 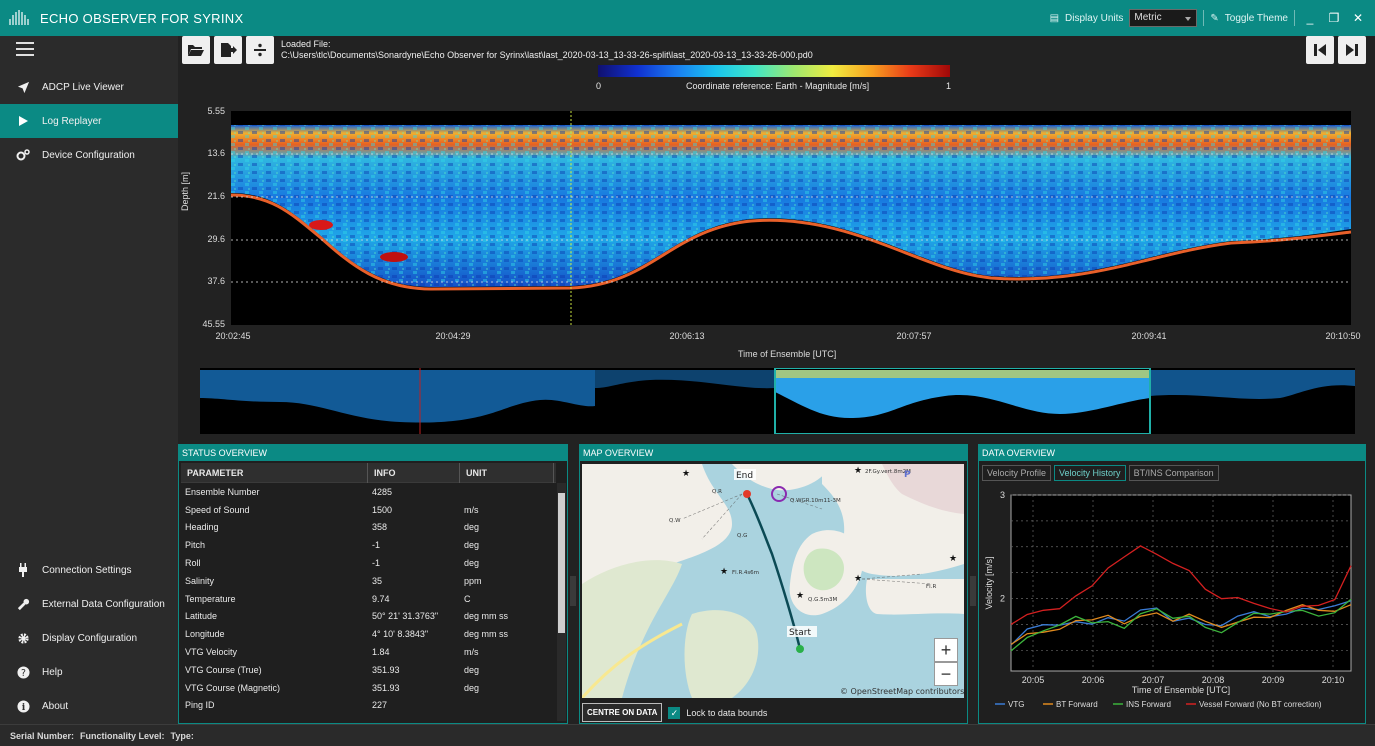 I want to click on table-row: VTG Course (Magnetic) 351.93 deg, so click(x=368, y=688).